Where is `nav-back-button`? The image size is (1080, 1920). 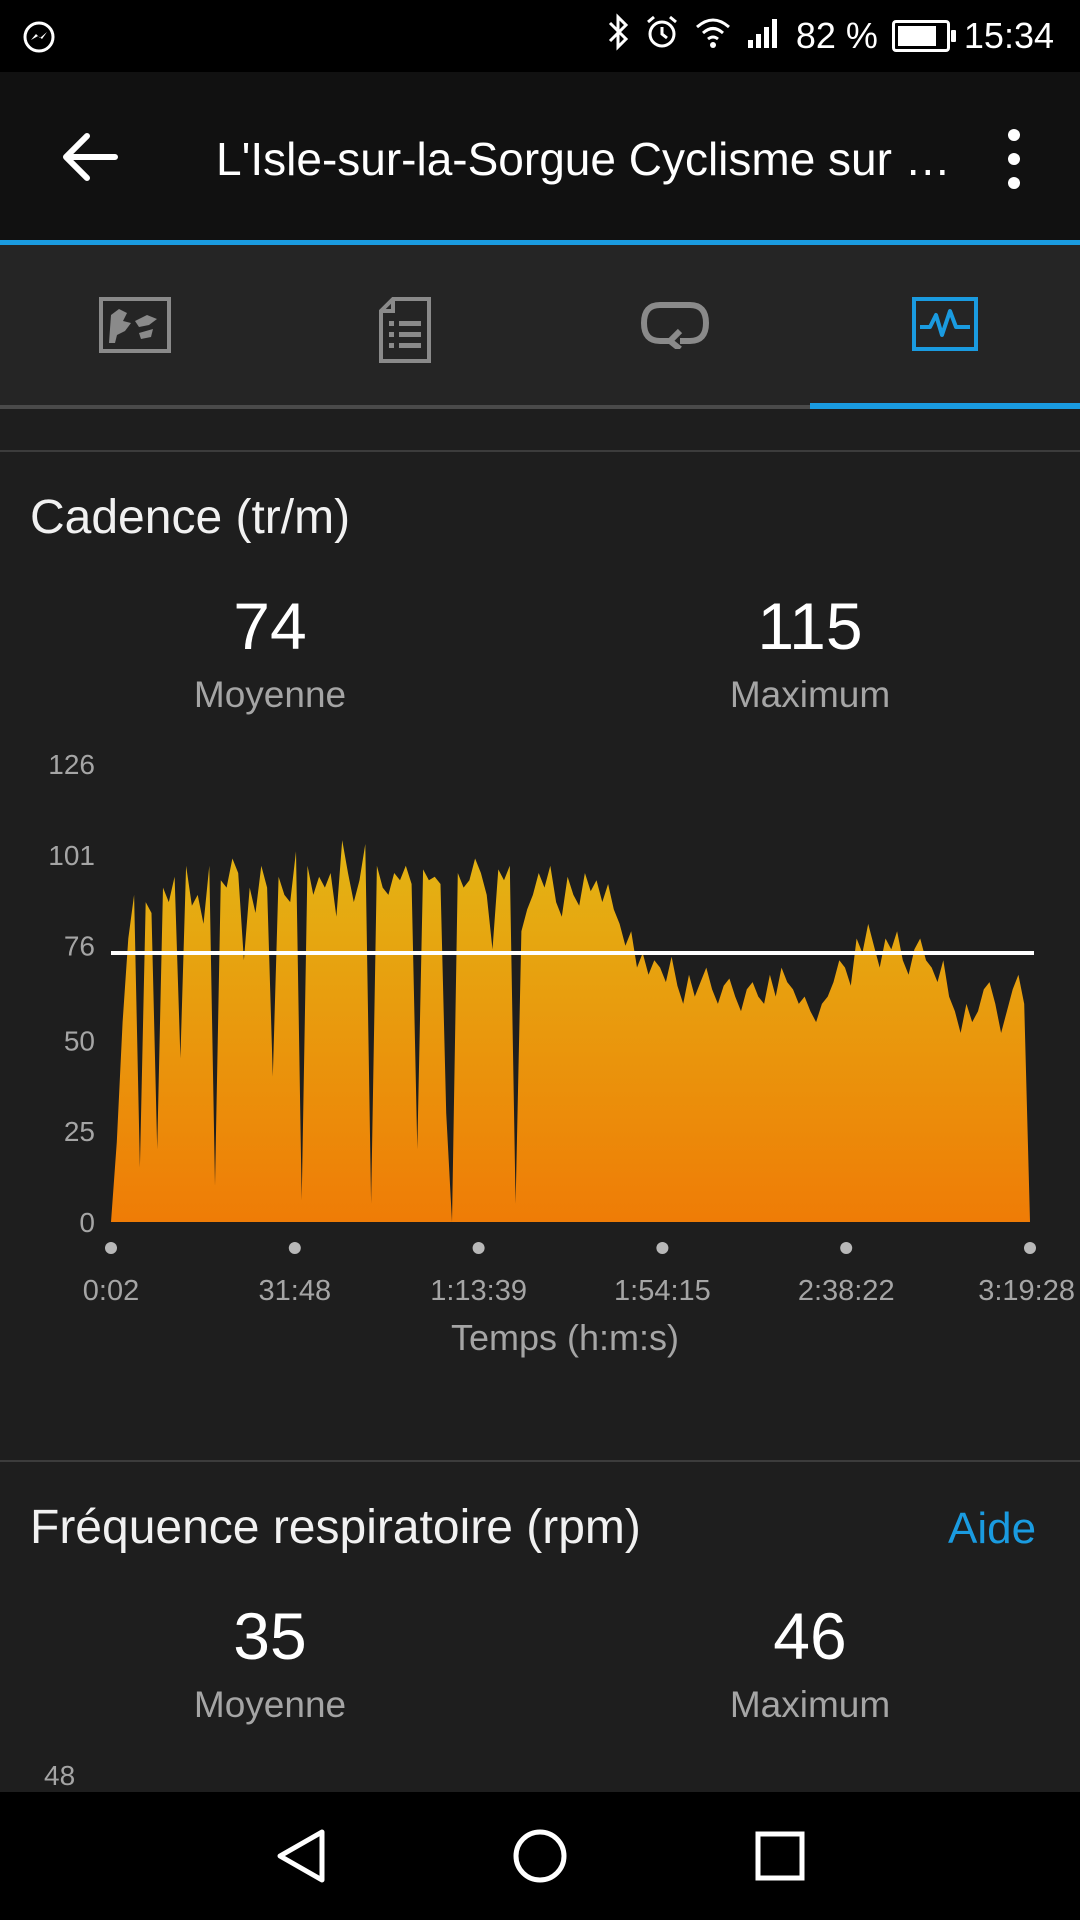
nav-back-button is located at coordinates (300, 1856).